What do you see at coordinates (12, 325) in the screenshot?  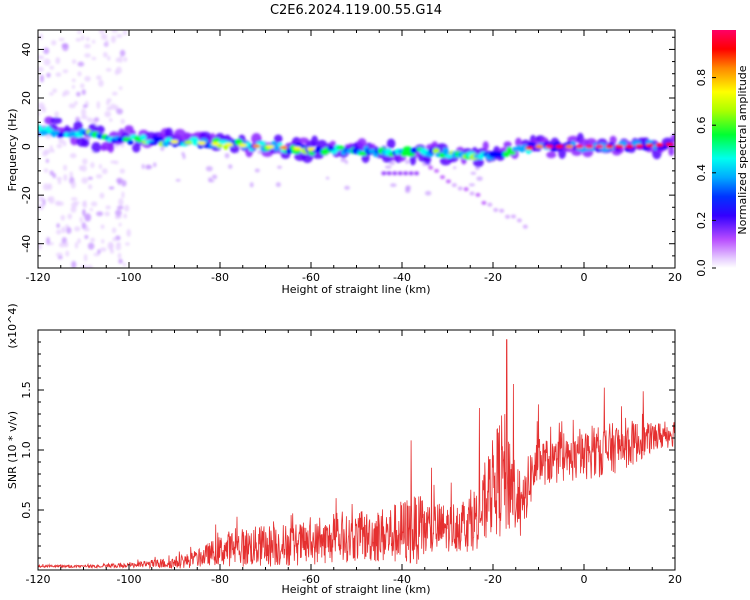 I see `snr-y-multiplier: (x10^4)` at bounding box center [12, 325].